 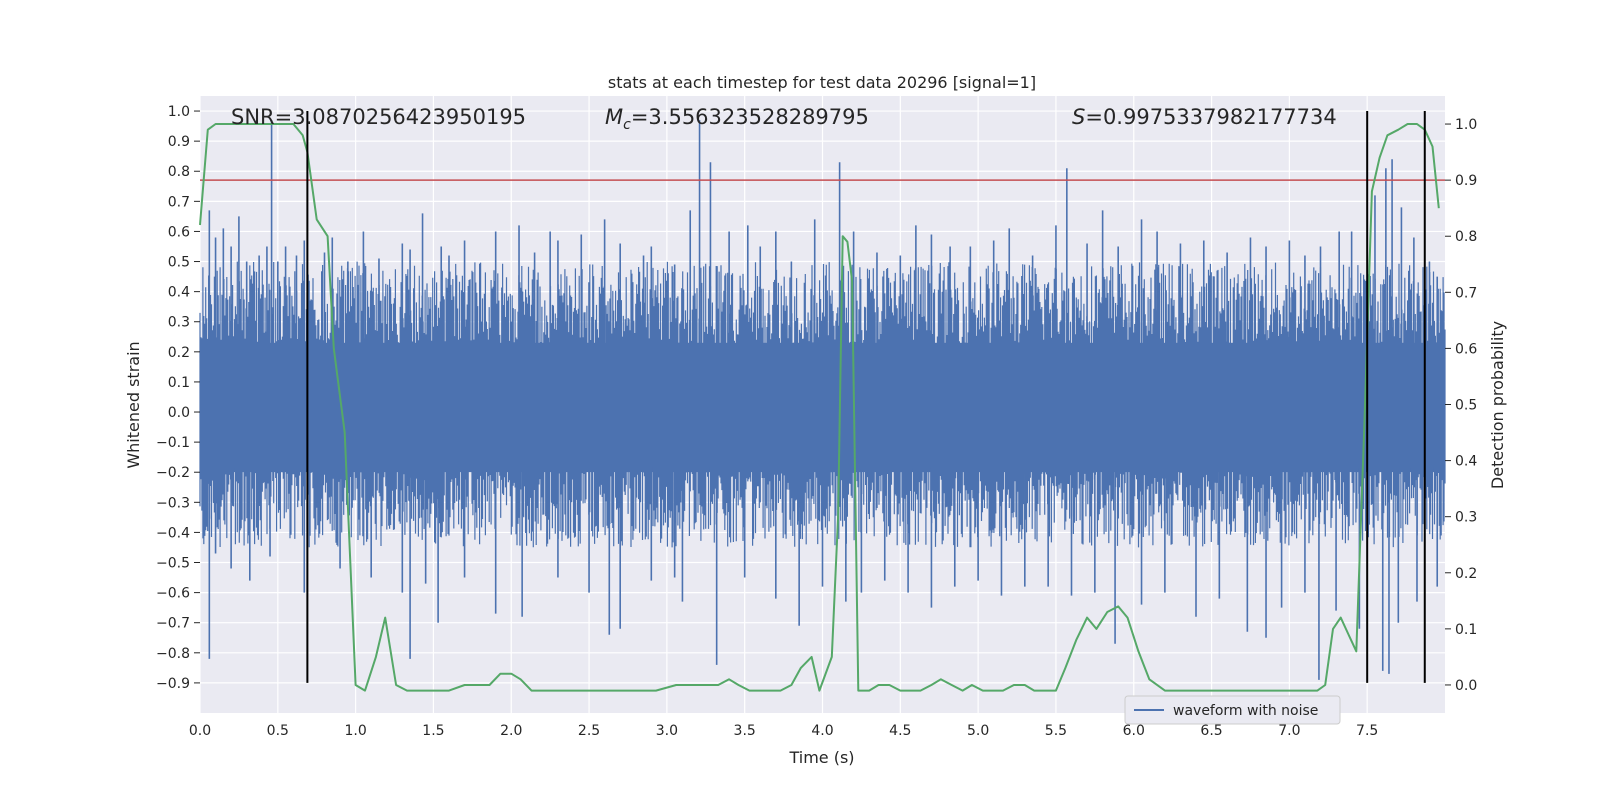 I want to click on x-axis-label: Time (s), so click(x=821, y=757).